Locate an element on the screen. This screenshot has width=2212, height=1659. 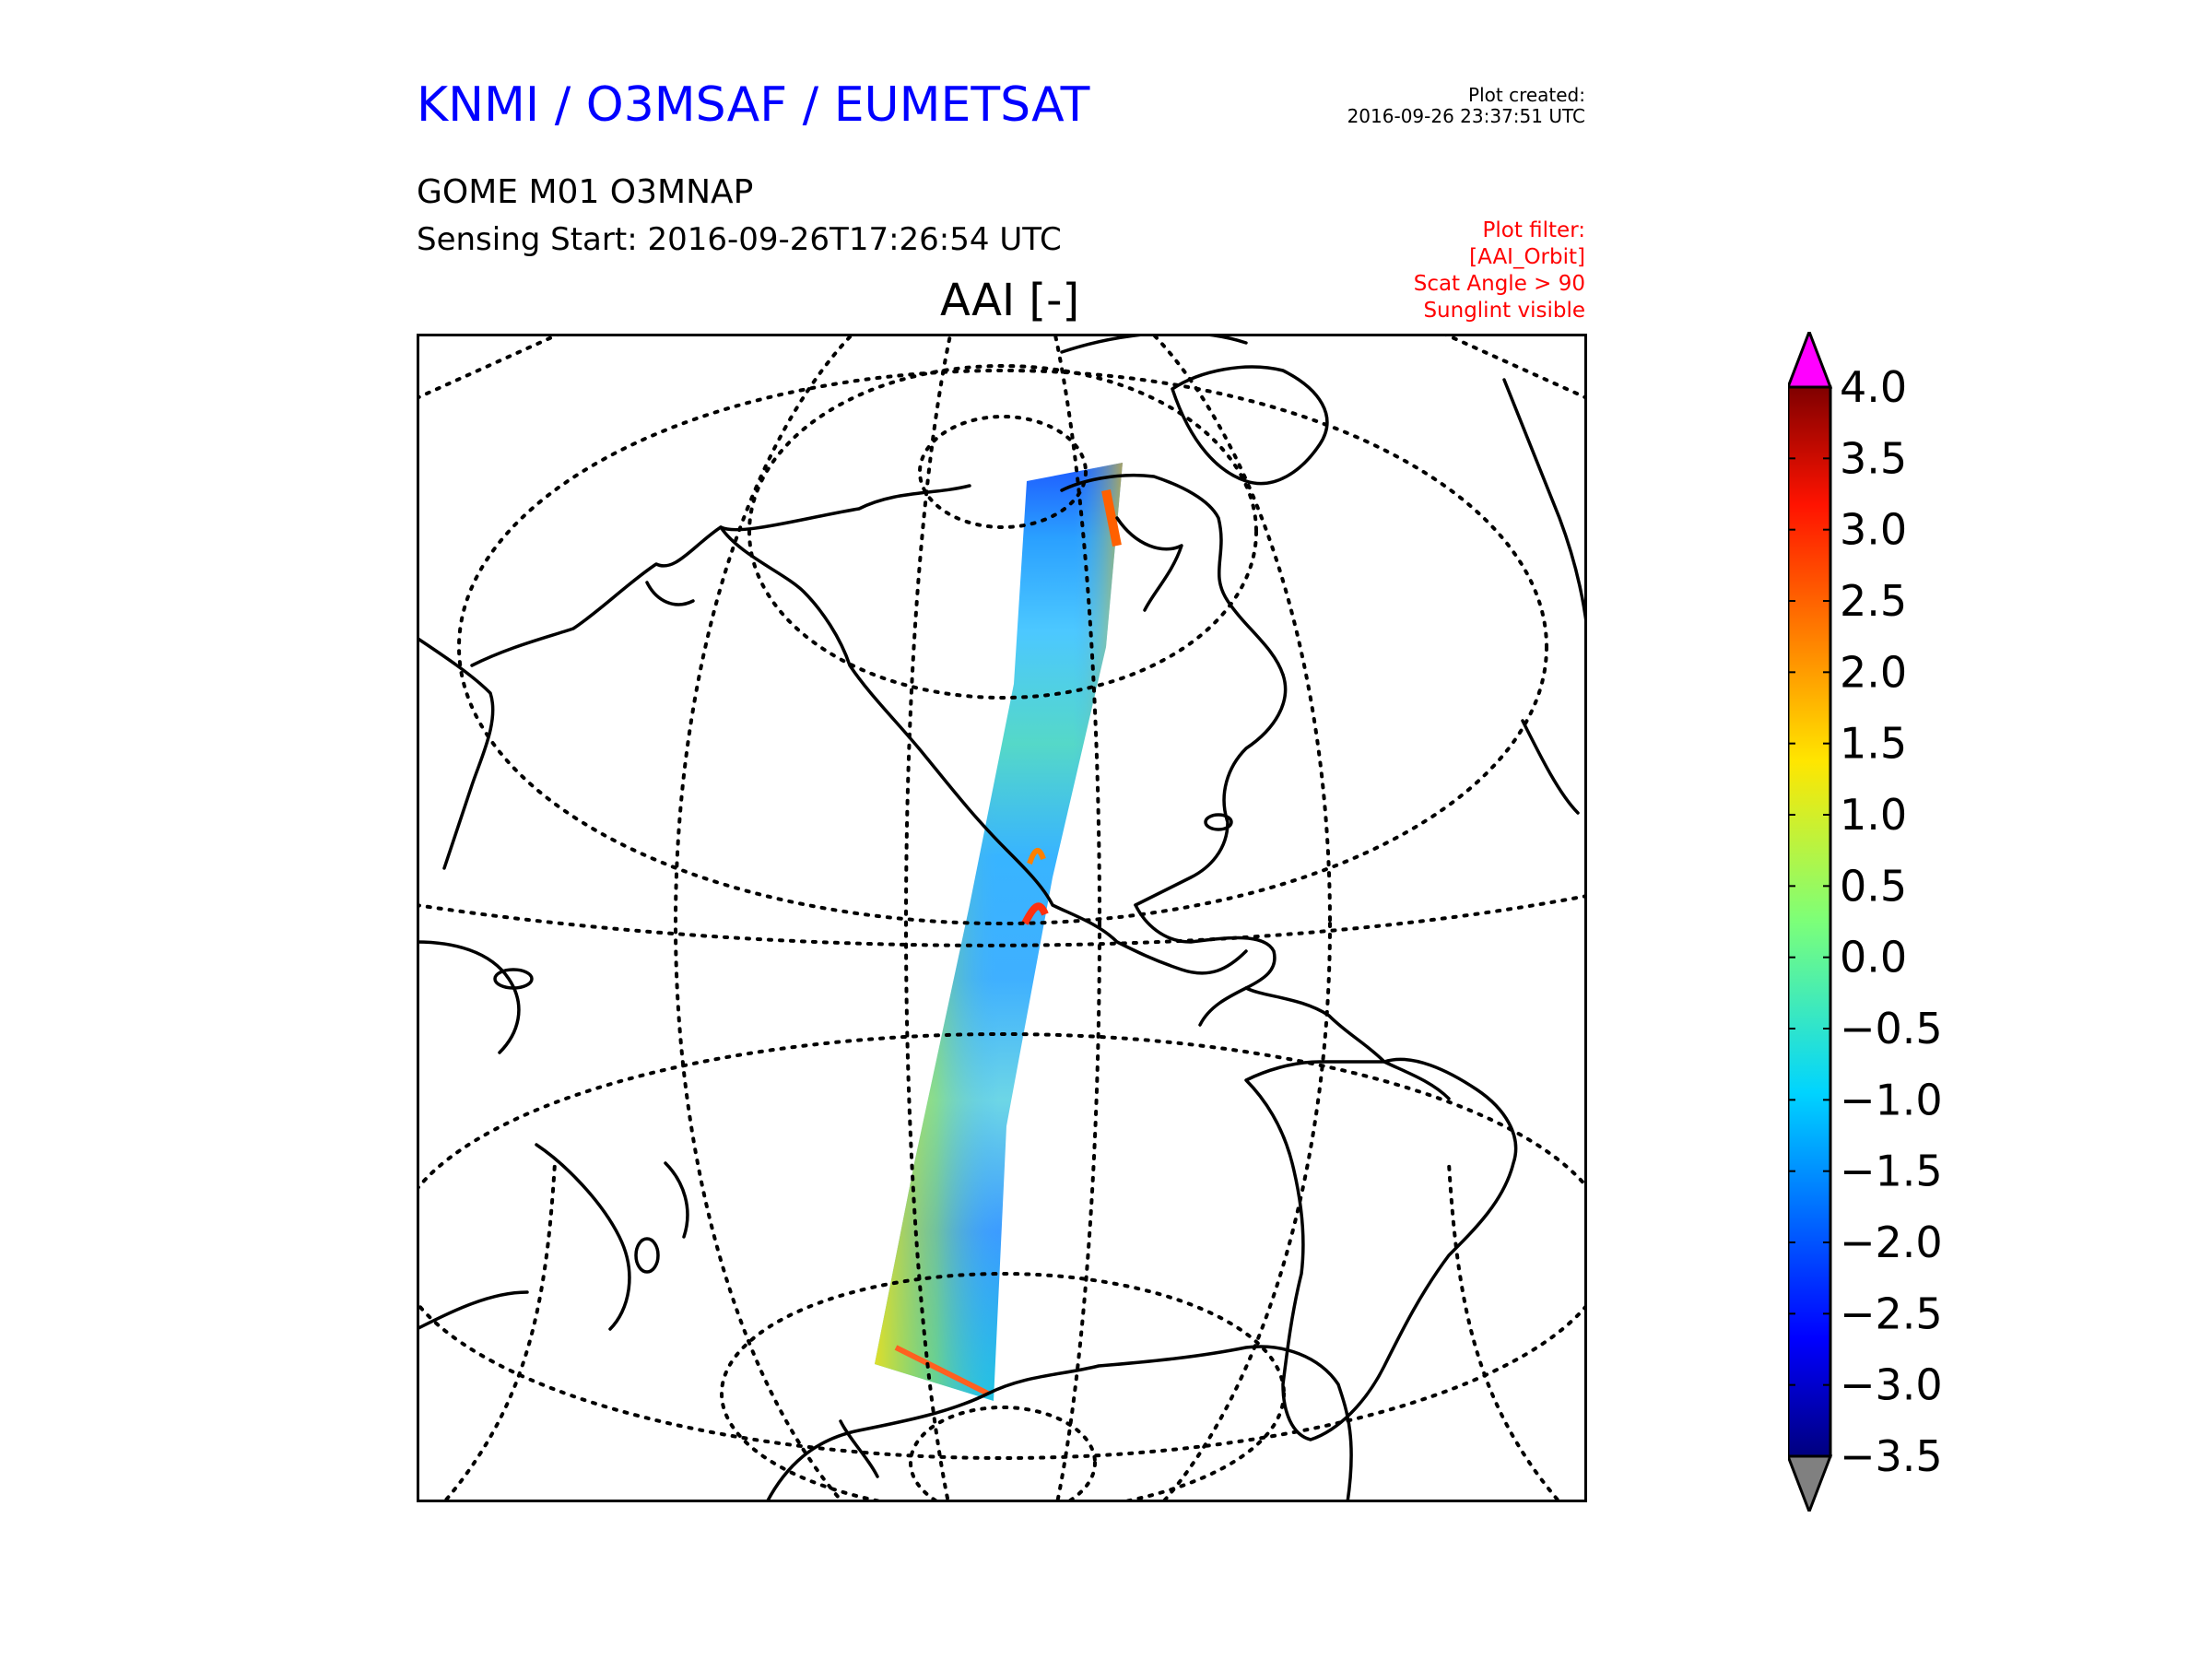
colorbar-extend-over is located at coordinates (1810, 360).